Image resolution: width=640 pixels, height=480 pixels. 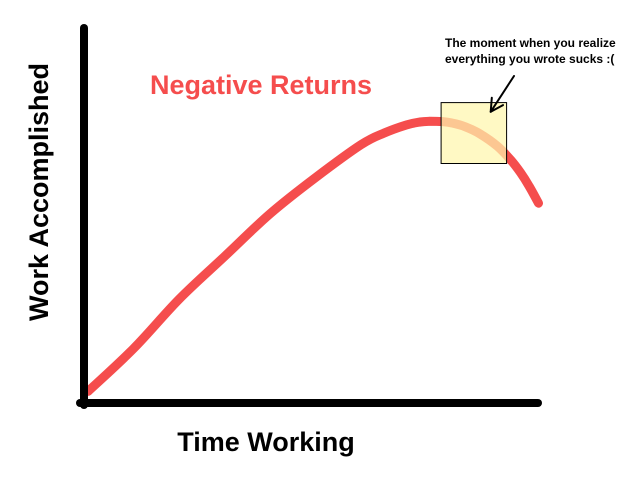 I want to click on highlight-box, so click(x=474, y=133).